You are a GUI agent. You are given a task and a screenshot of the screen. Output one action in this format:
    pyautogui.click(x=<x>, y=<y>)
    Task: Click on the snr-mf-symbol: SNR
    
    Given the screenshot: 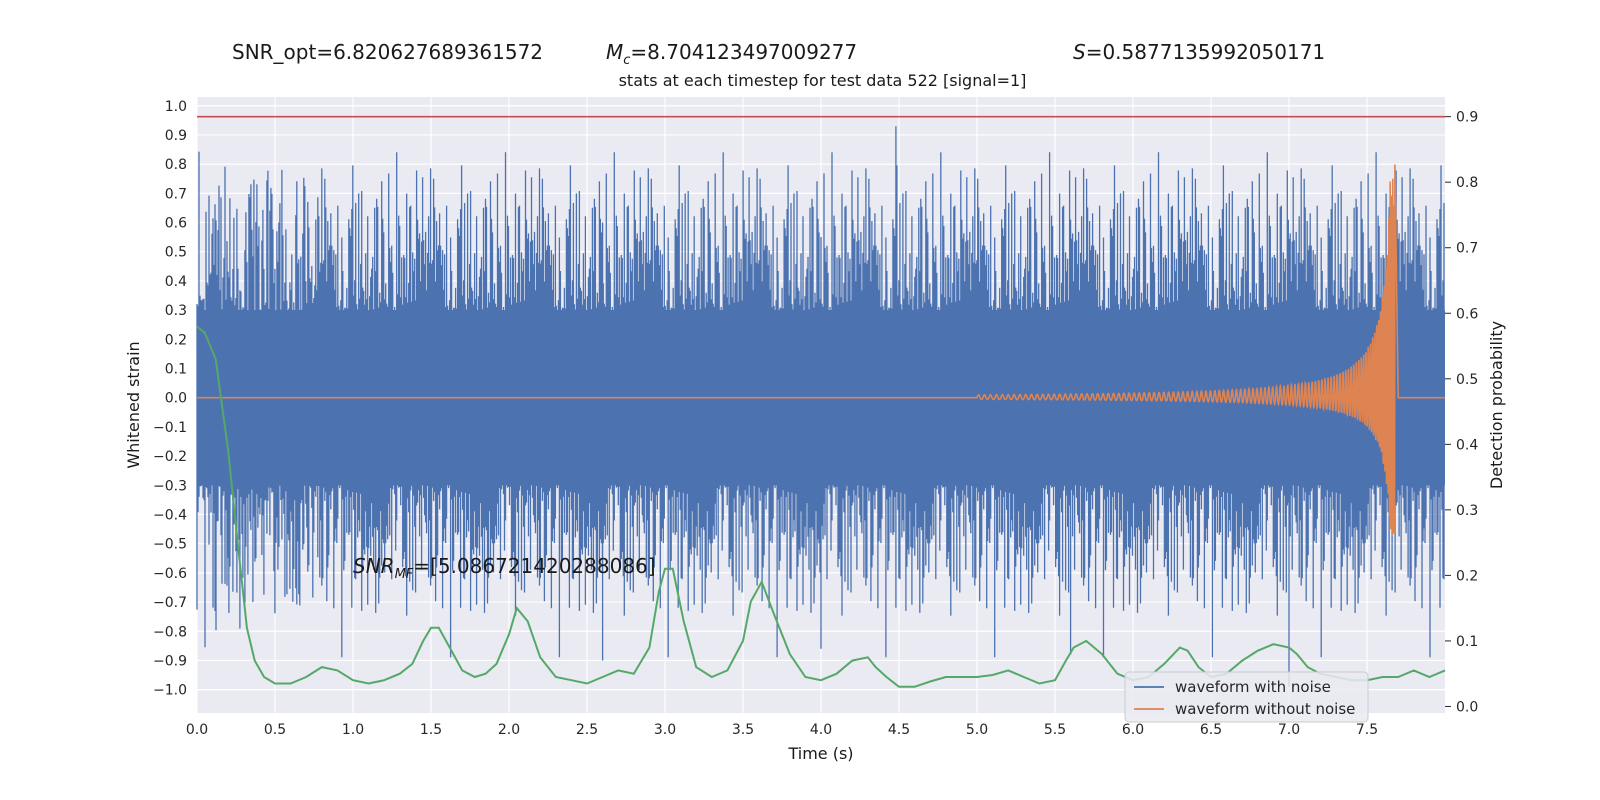 What is the action you would take?
    pyautogui.click(x=374, y=566)
    